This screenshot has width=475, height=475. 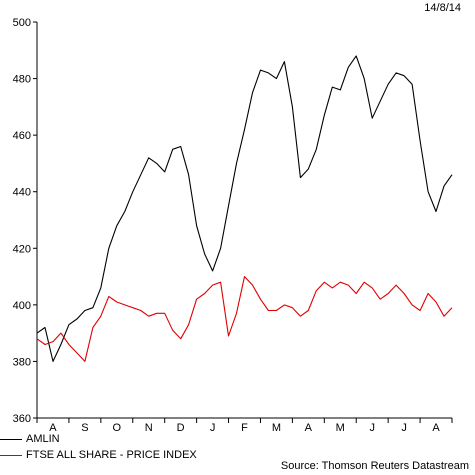 I want to click on y-tick-label: 460, so click(x=22, y=136).